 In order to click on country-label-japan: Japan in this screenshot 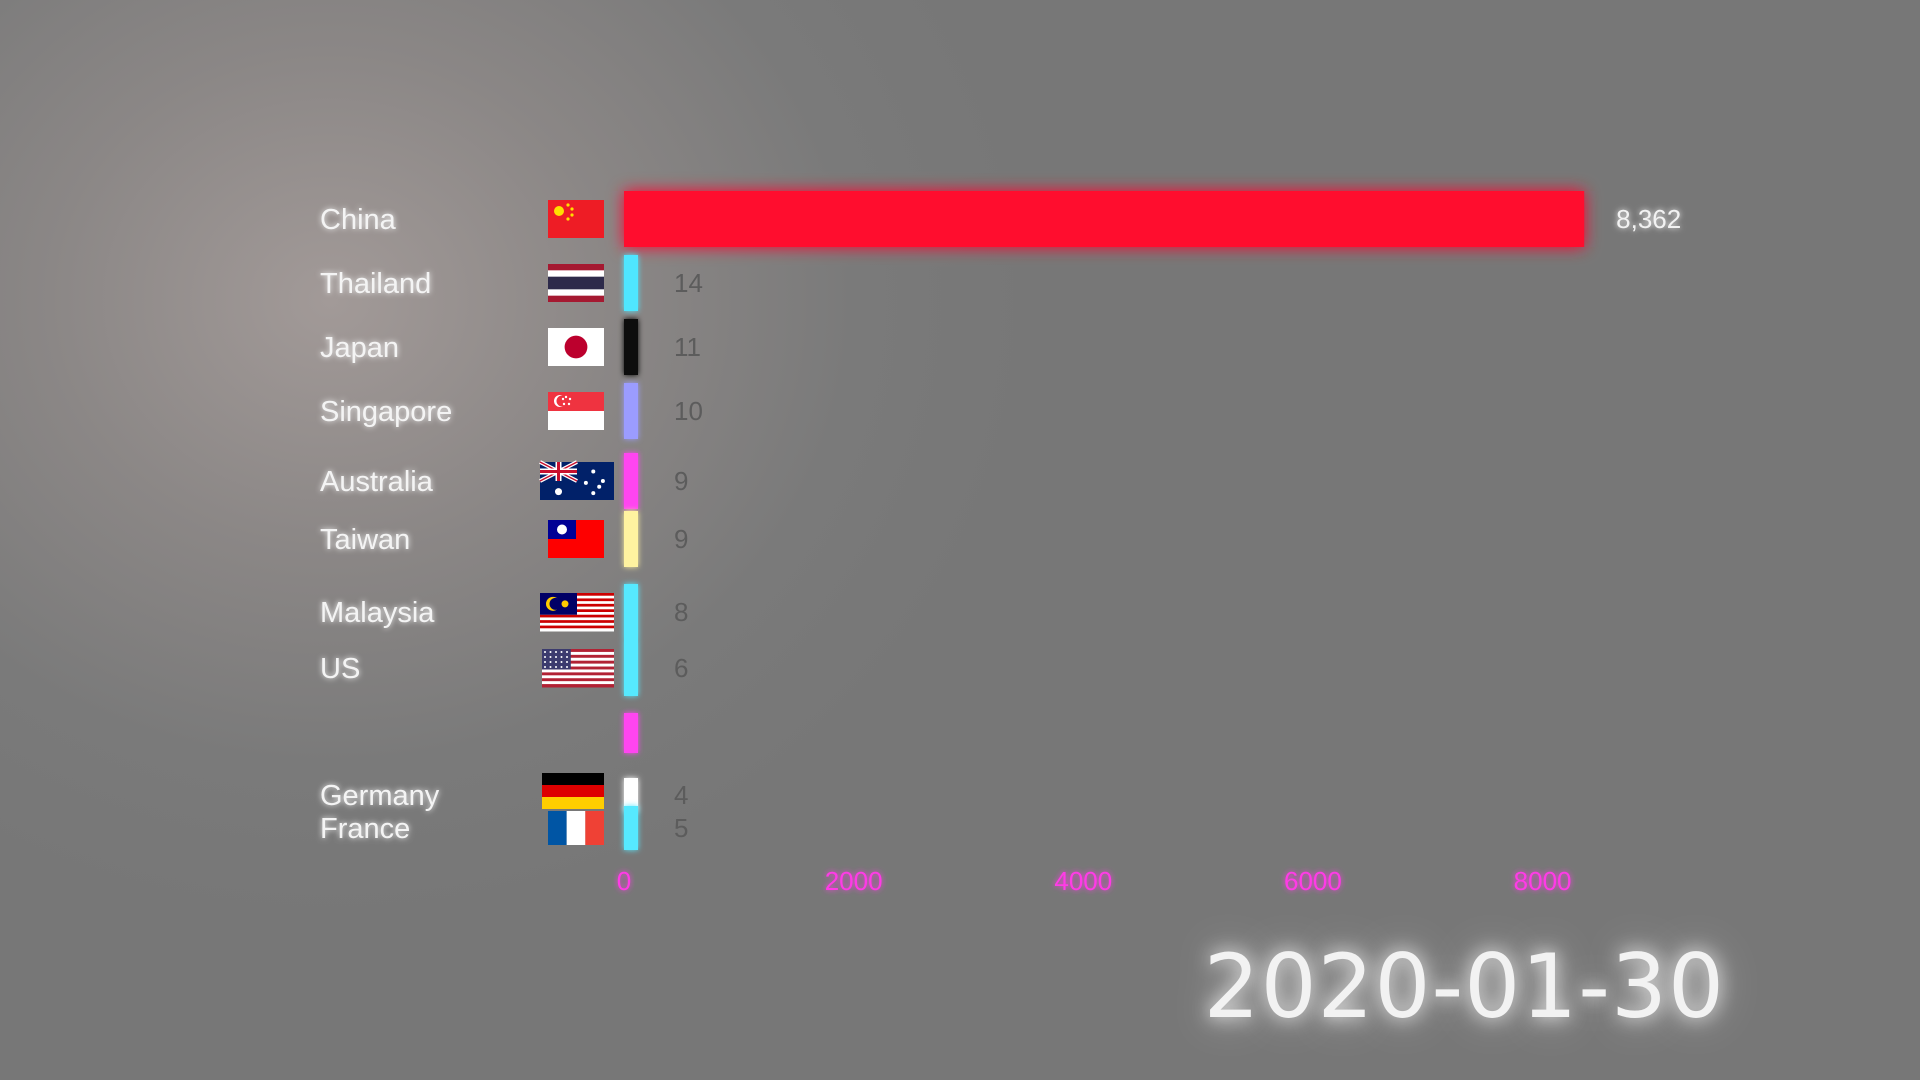, I will do `click(359, 348)`.